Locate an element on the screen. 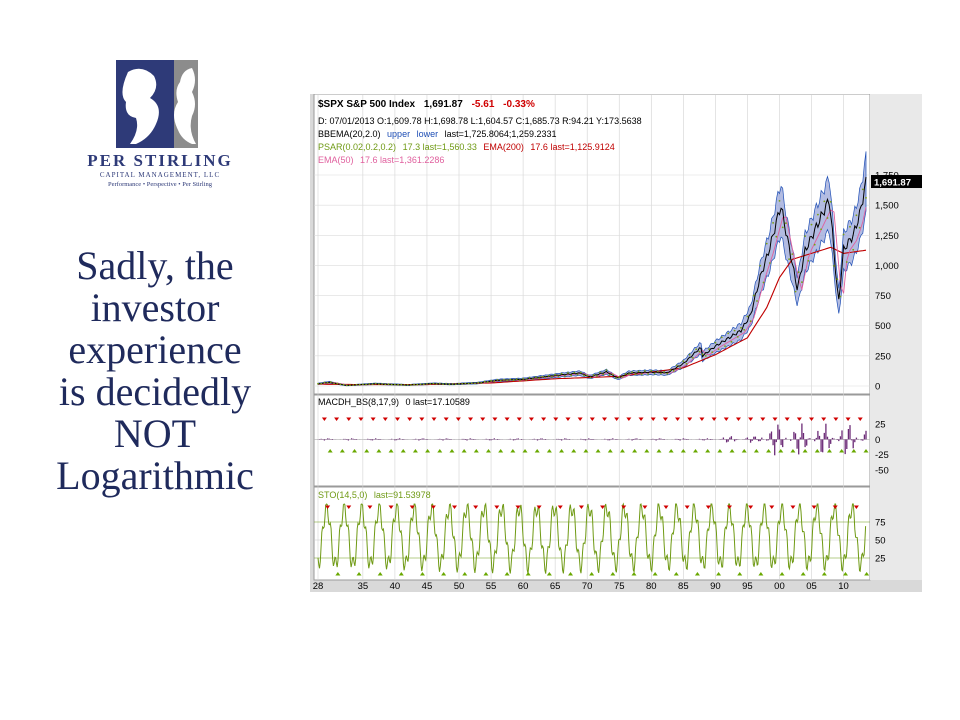  tagline-line: Logarithmic is located at coordinates (155, 475).